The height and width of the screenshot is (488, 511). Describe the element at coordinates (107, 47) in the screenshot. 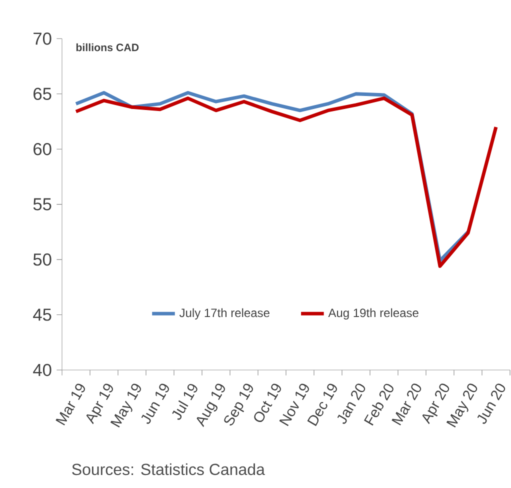

I see `y-axis-title: billions CAD` at that location.